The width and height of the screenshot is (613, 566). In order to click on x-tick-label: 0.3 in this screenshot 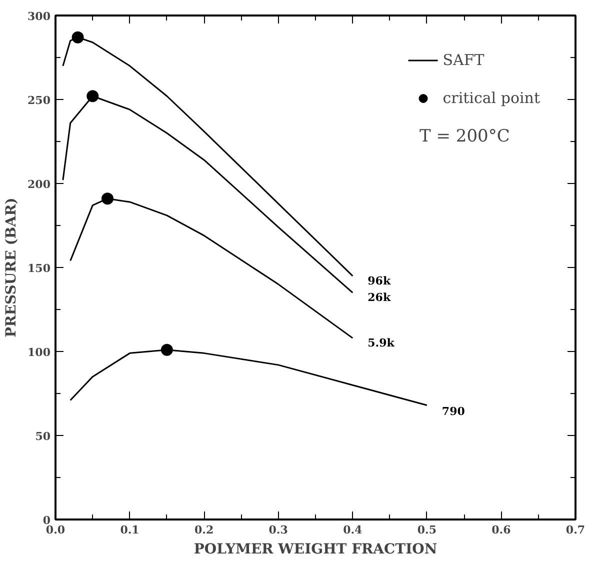, I will do `click(278, 530)`.